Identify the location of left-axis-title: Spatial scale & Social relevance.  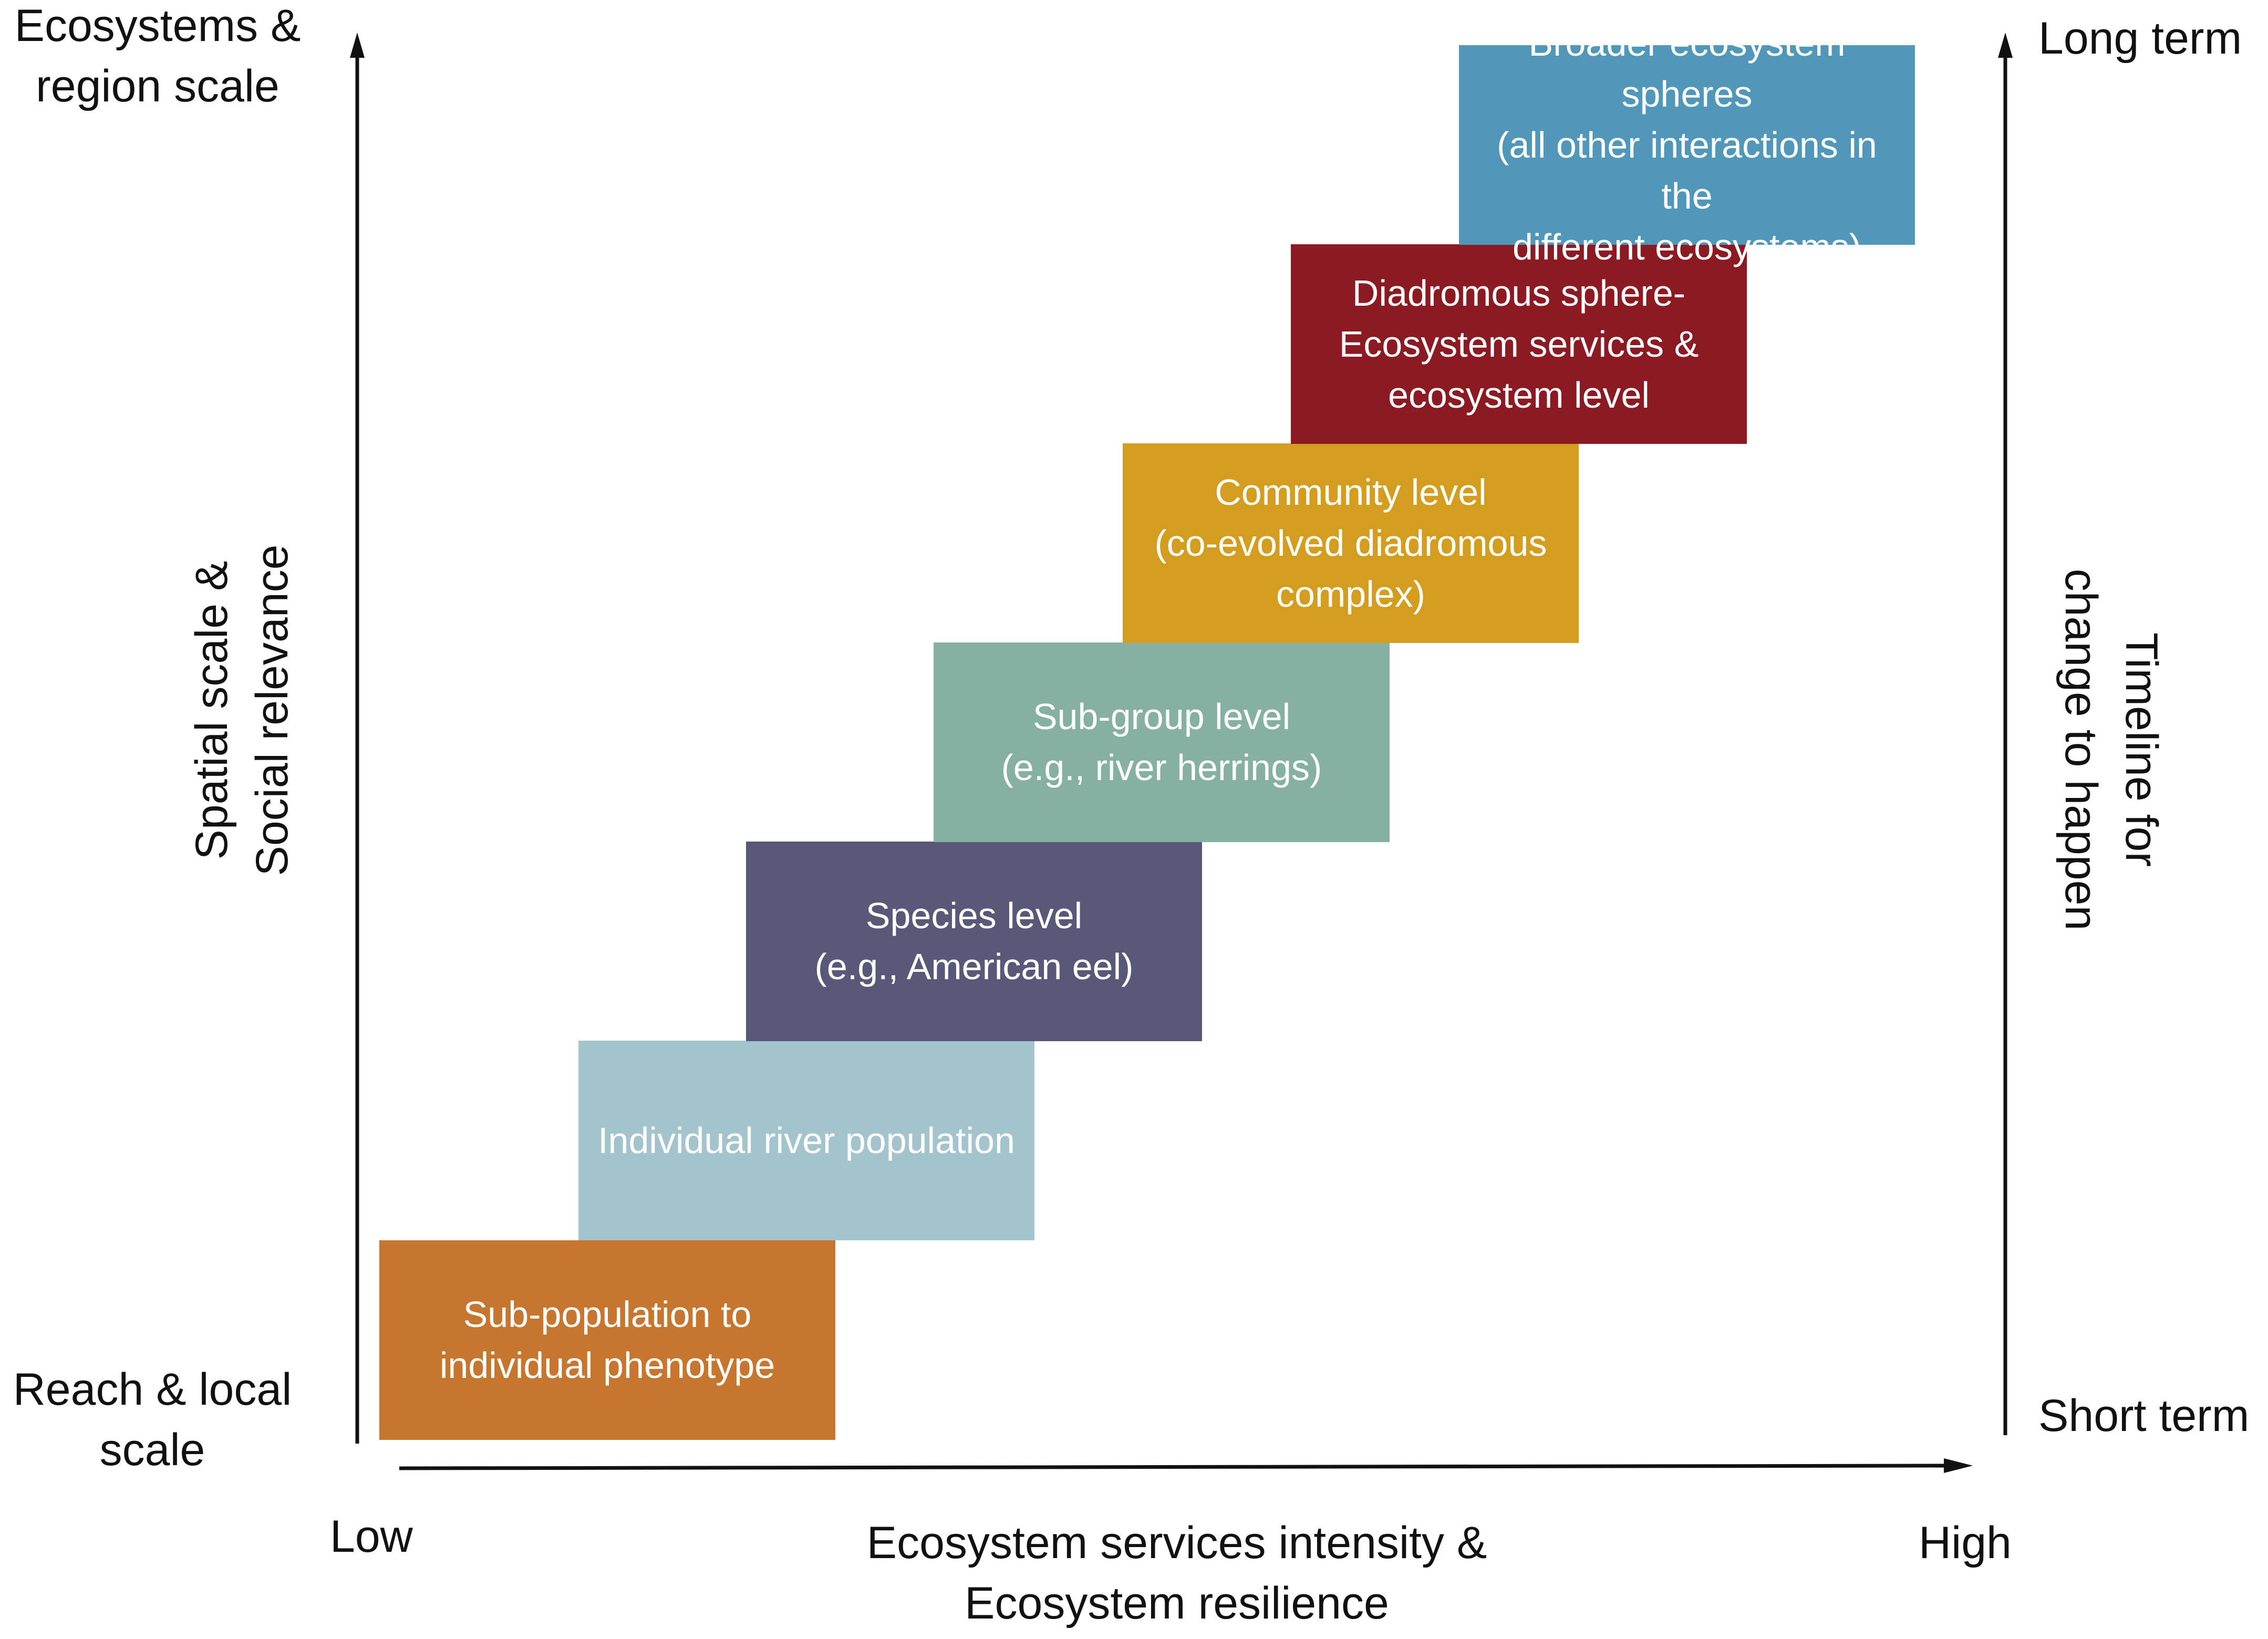
(242, 710).